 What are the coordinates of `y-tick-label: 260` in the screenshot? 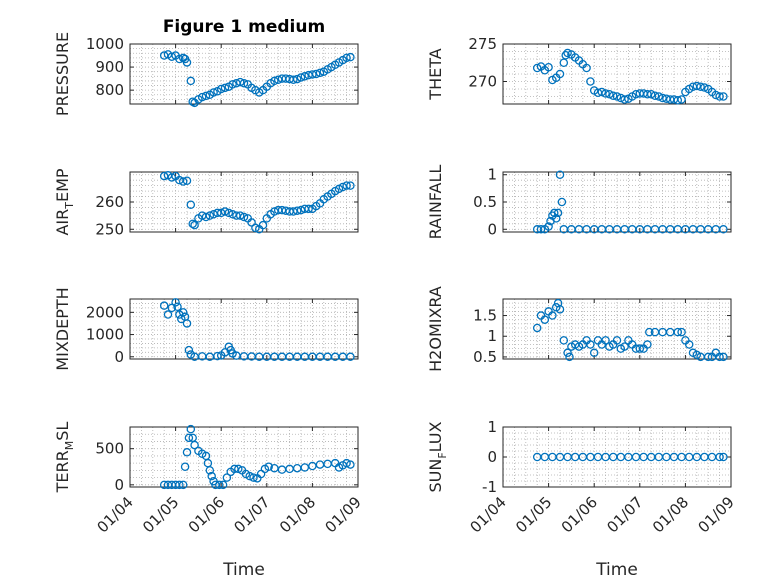 It's located at (109, 202).